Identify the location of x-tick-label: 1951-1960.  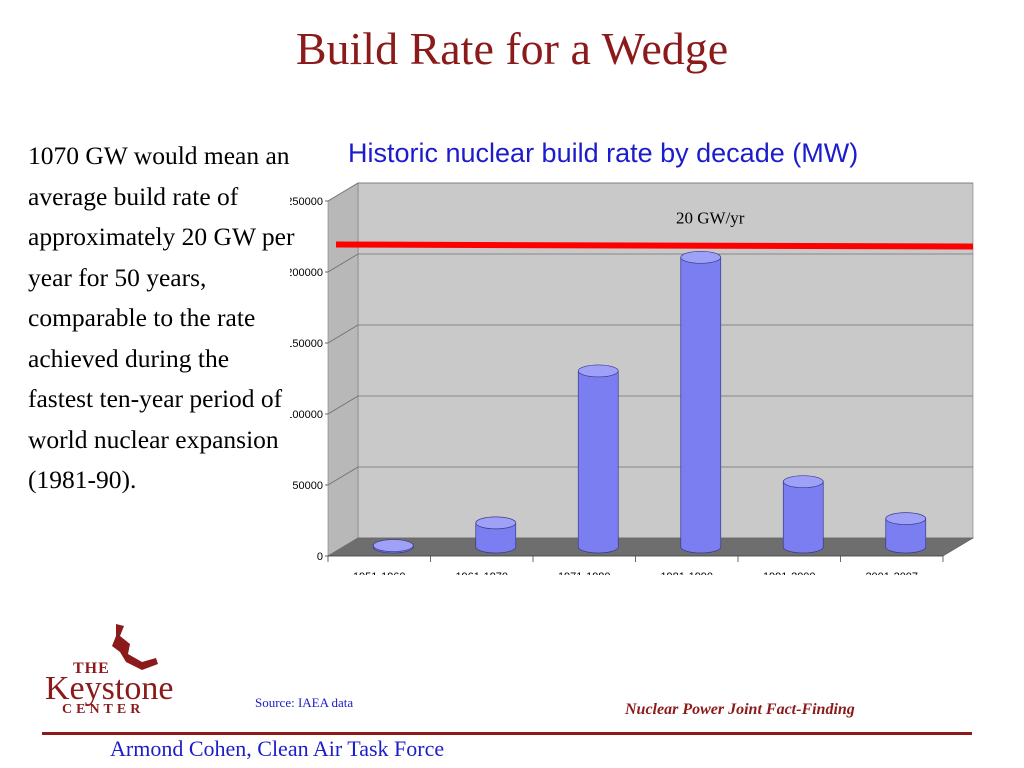
(379, 573).